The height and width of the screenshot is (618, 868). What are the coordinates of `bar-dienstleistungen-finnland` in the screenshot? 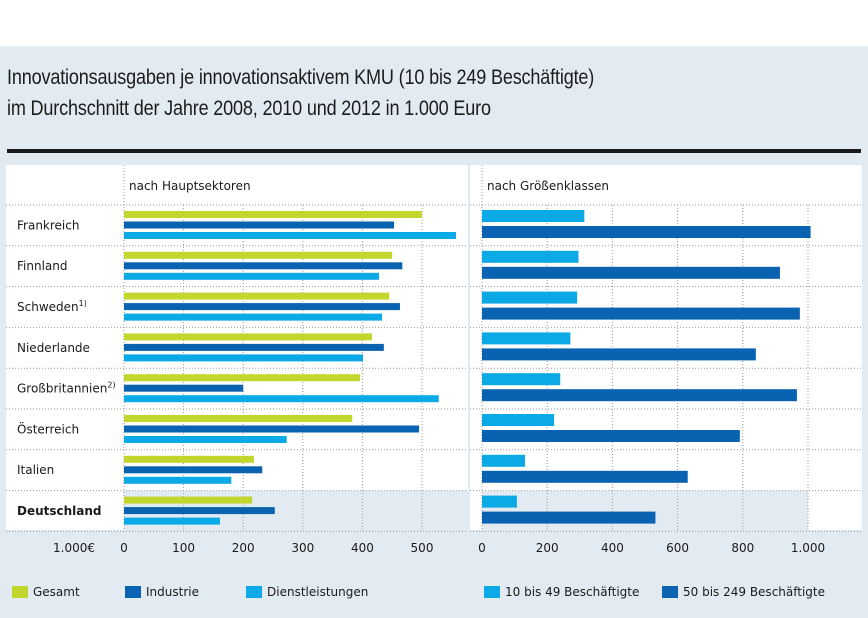 It's located at (252, 276).